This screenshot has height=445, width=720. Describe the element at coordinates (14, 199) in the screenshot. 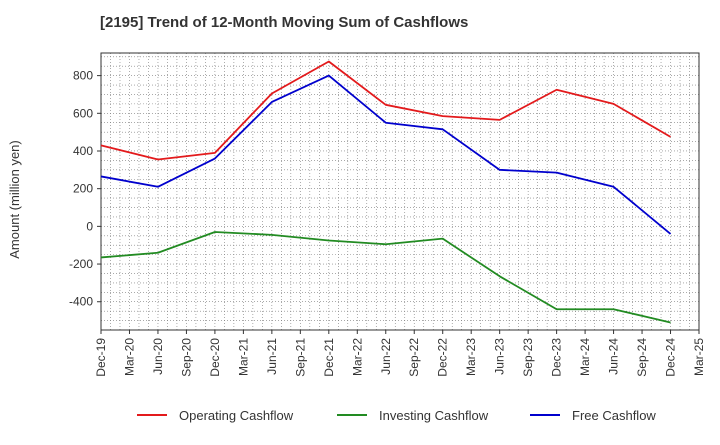

I see `y-axis-label: Amount (million yen)` at that location.